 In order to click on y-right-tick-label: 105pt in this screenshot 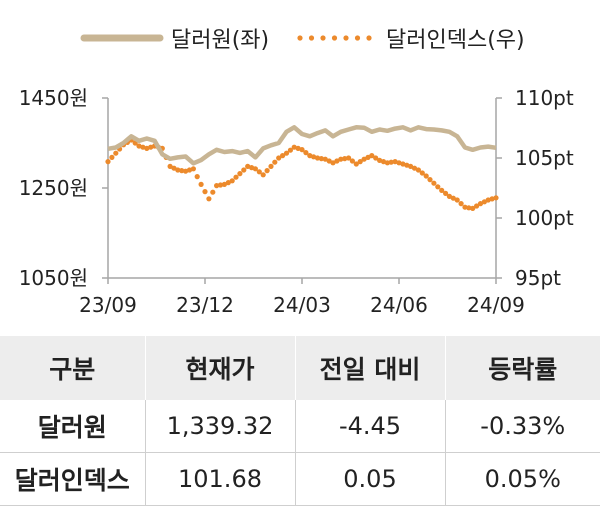, I will do `click(544, 158)`.